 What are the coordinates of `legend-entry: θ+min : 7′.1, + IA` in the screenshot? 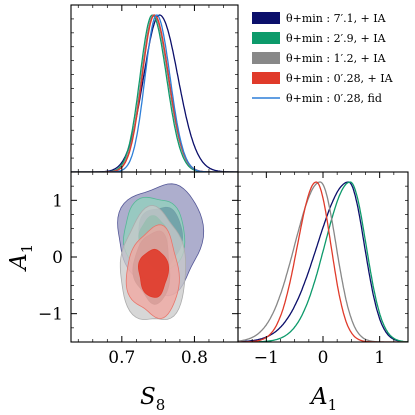 It's located at (319, 18).